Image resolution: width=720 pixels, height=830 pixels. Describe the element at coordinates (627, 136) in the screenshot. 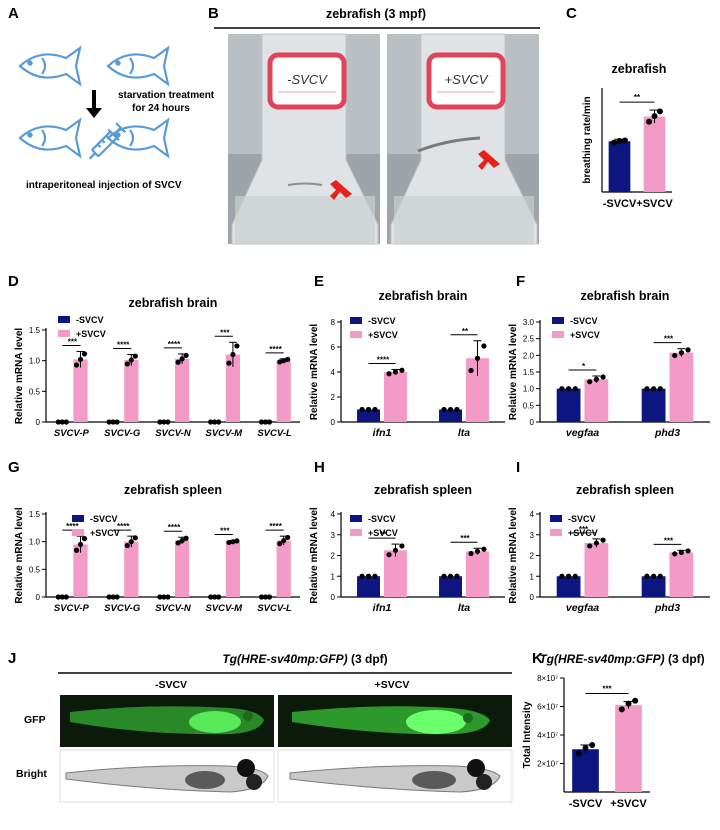

I see `chart-c: zebrafish breathing rate/min -SVCV +SVCV **` at that location.